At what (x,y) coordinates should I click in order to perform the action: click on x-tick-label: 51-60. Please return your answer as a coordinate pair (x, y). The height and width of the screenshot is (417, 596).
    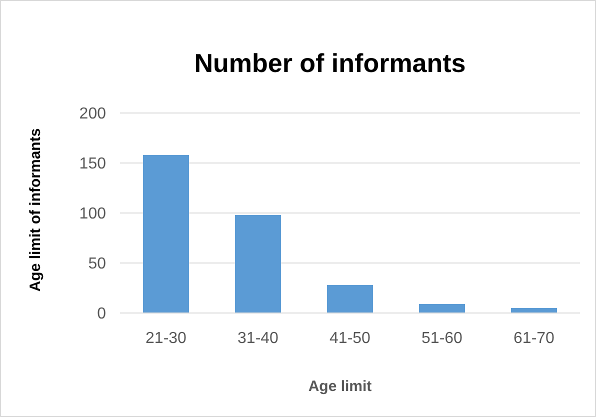
    Looking at the image, I should click on (442, 338).